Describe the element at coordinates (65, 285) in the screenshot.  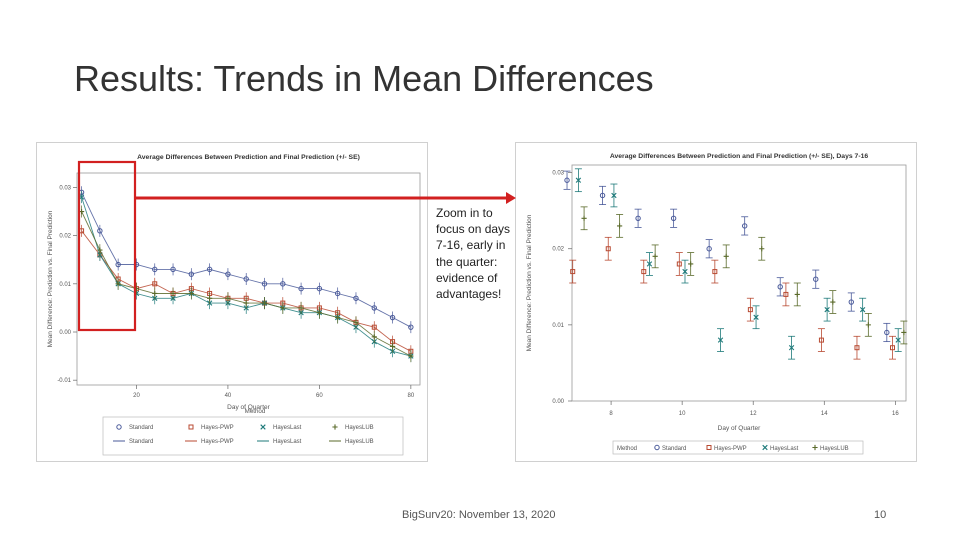
I see `chart1-y-tick-label: 0.01` at that location.